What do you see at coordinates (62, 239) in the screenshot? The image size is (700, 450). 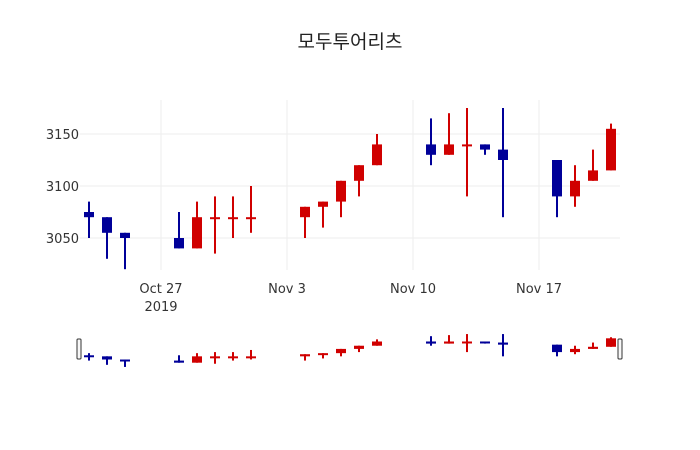 I see `y-tick-label: 3050` at bounding box center [62, 239].